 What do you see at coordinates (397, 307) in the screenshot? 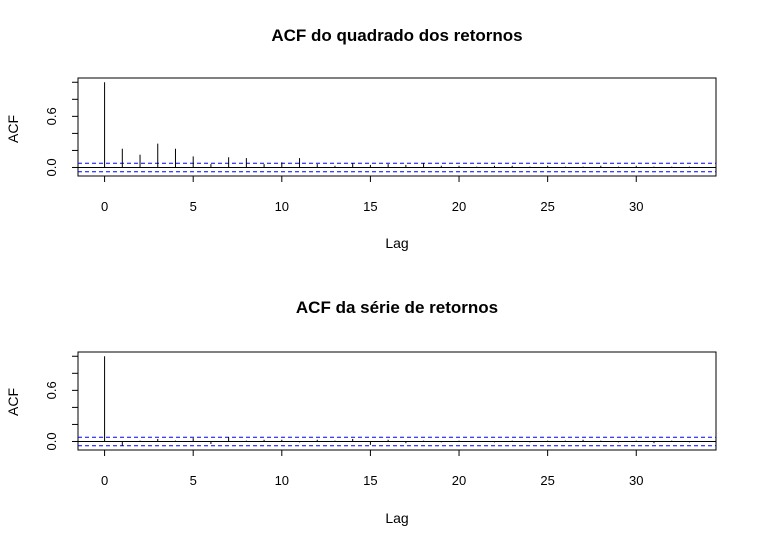
I see `chart-title: ACF da série de retornos` at bounding box center [397, 307].